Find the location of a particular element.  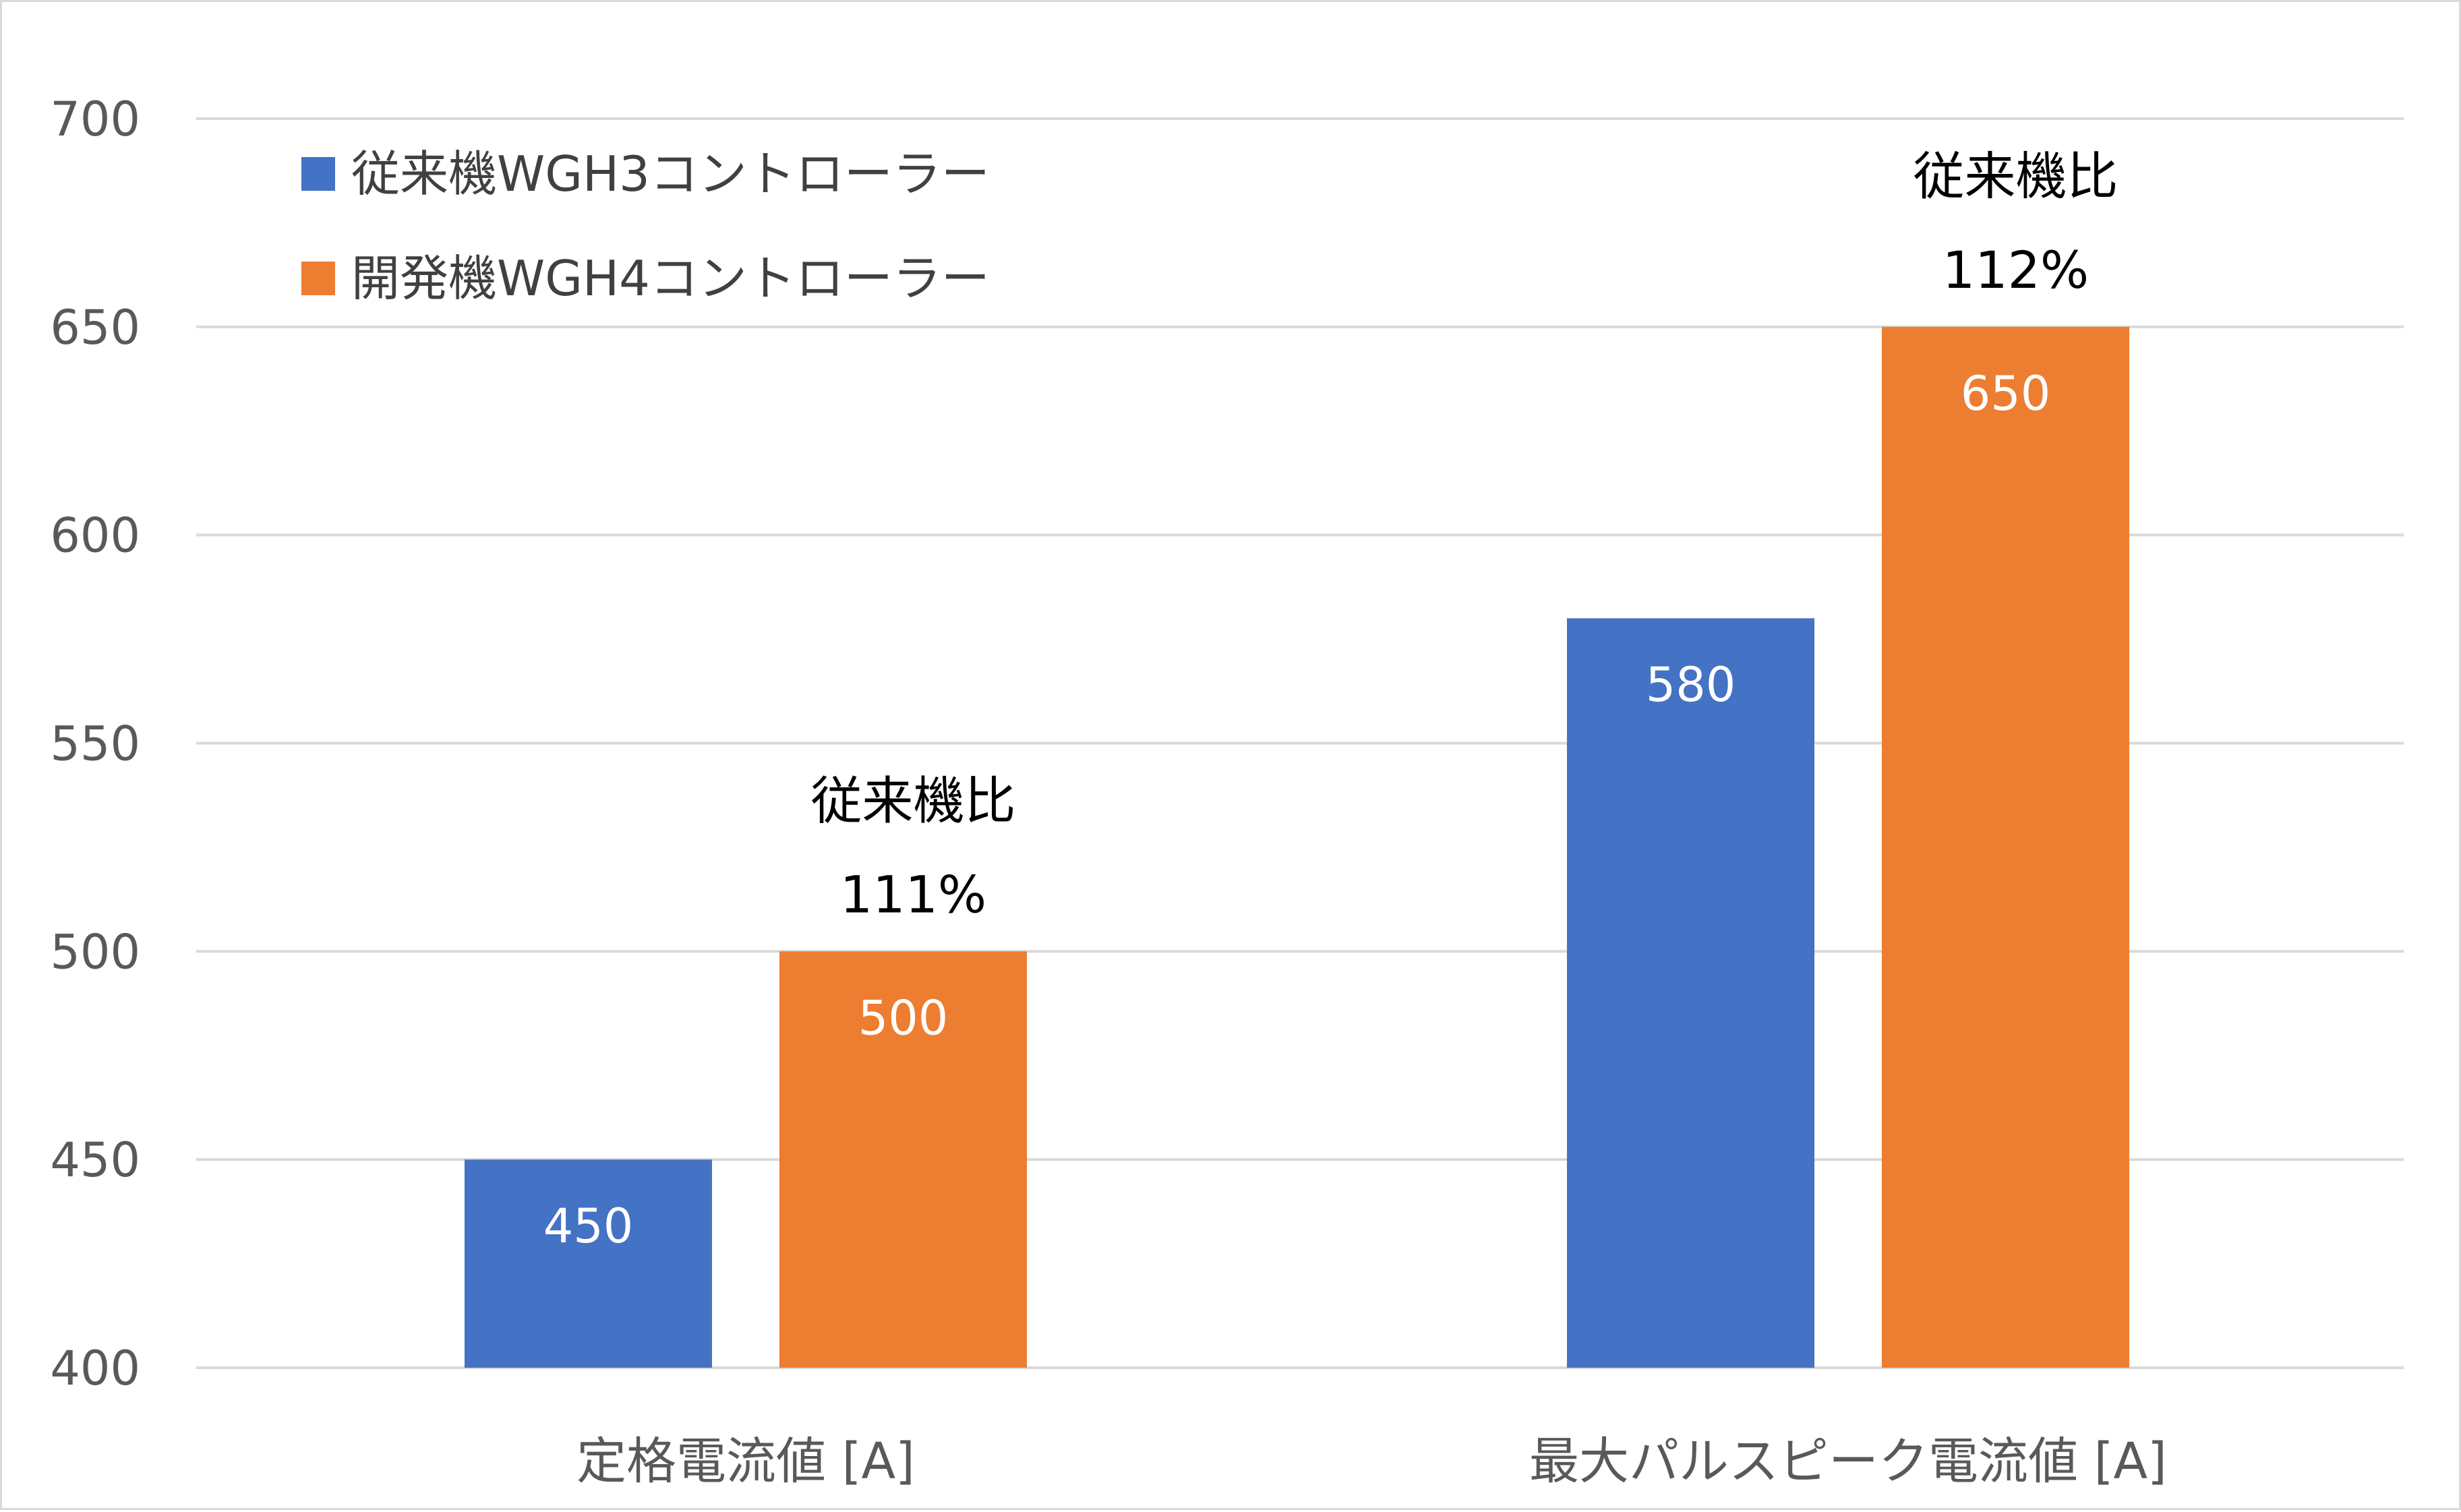

y-tick-label: 400 is located at coordinates (95, 1368).